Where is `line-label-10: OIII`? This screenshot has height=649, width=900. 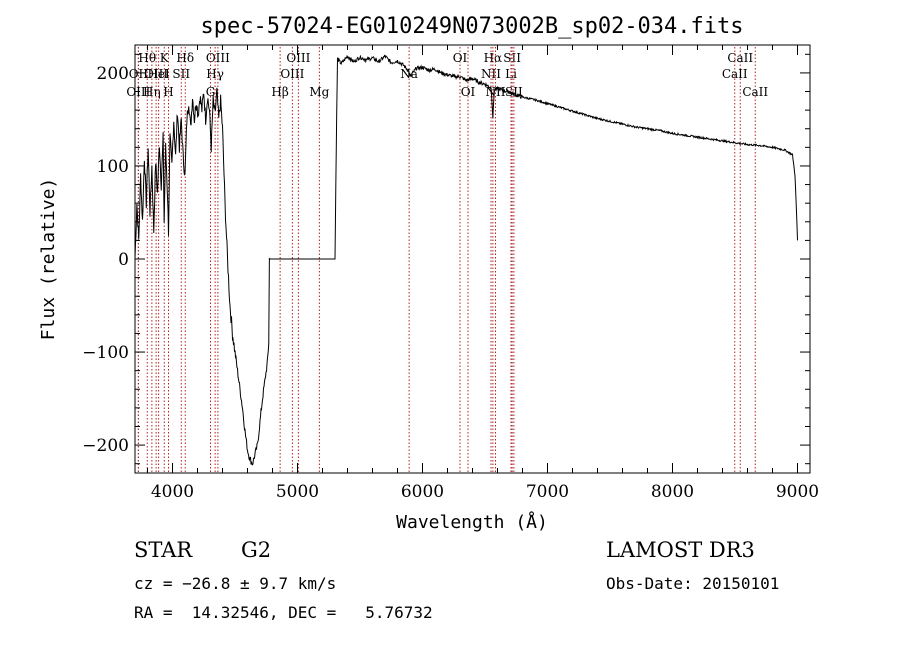 line-label-10: OIII is located at coordinates (218, 58).